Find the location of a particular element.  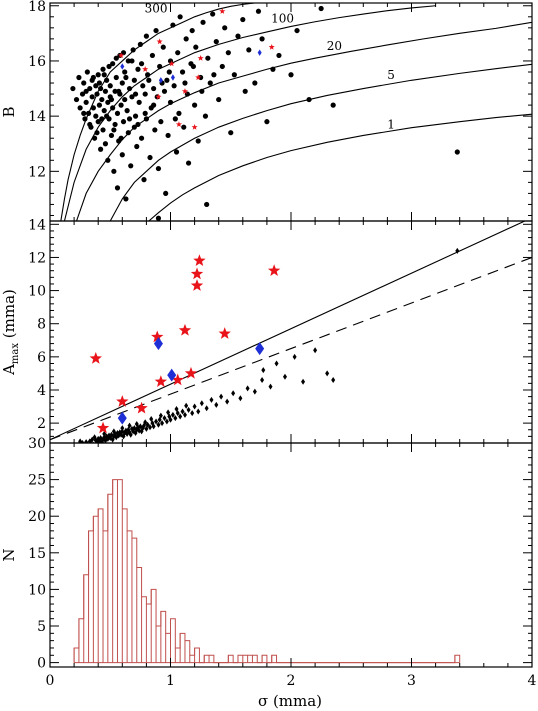

curve-label-100: 100 is located at coordinates (282, 18).